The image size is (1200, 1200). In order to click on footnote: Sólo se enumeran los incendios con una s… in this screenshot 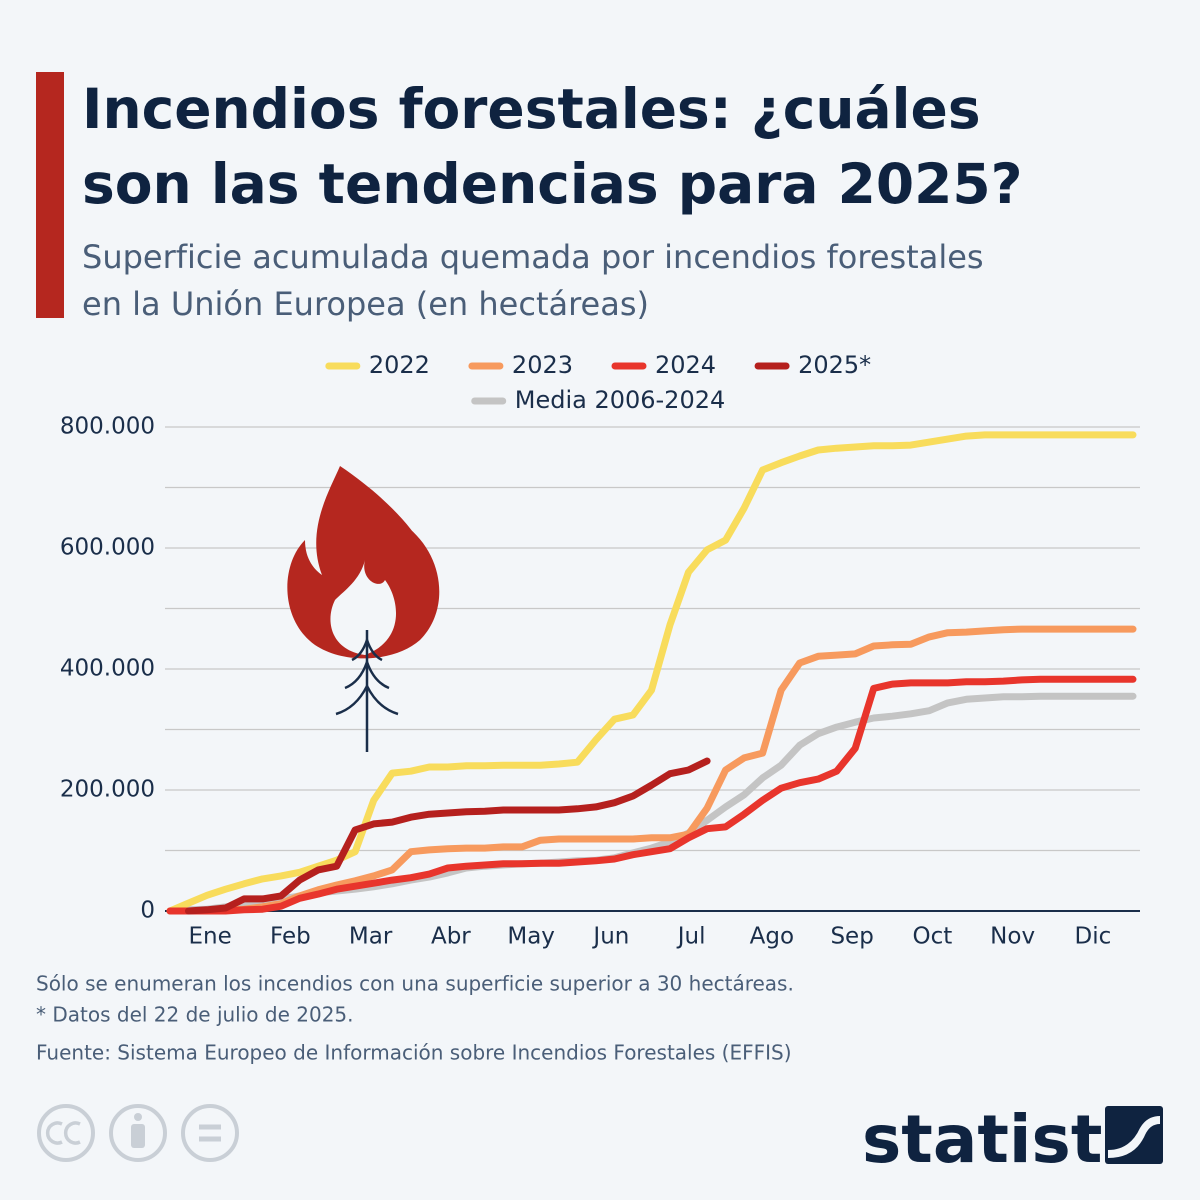, I will do `click(415, 984)`.